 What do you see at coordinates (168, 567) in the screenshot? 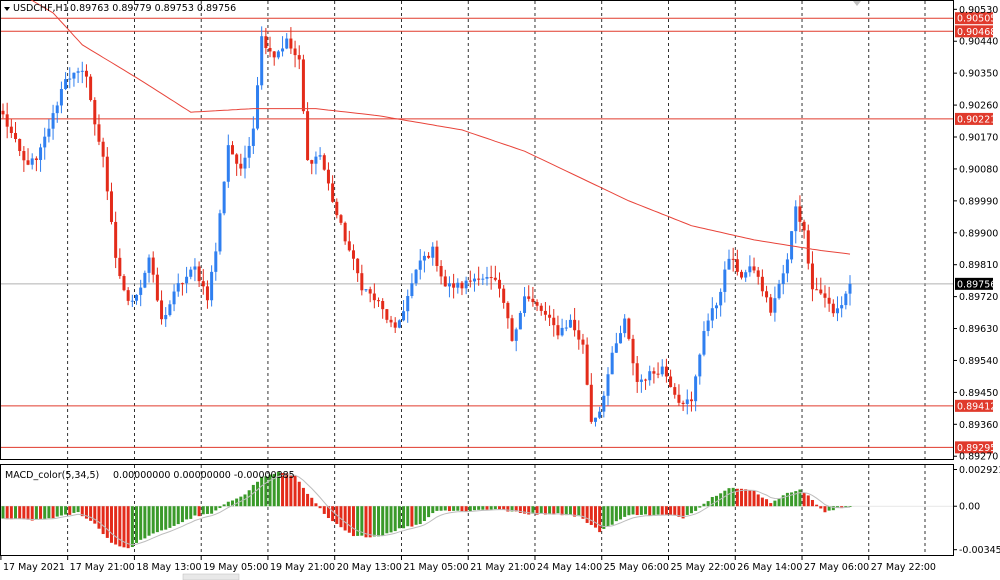
I see `time-tick-label: 18 May 13:00` at bounding box center [168, 567].